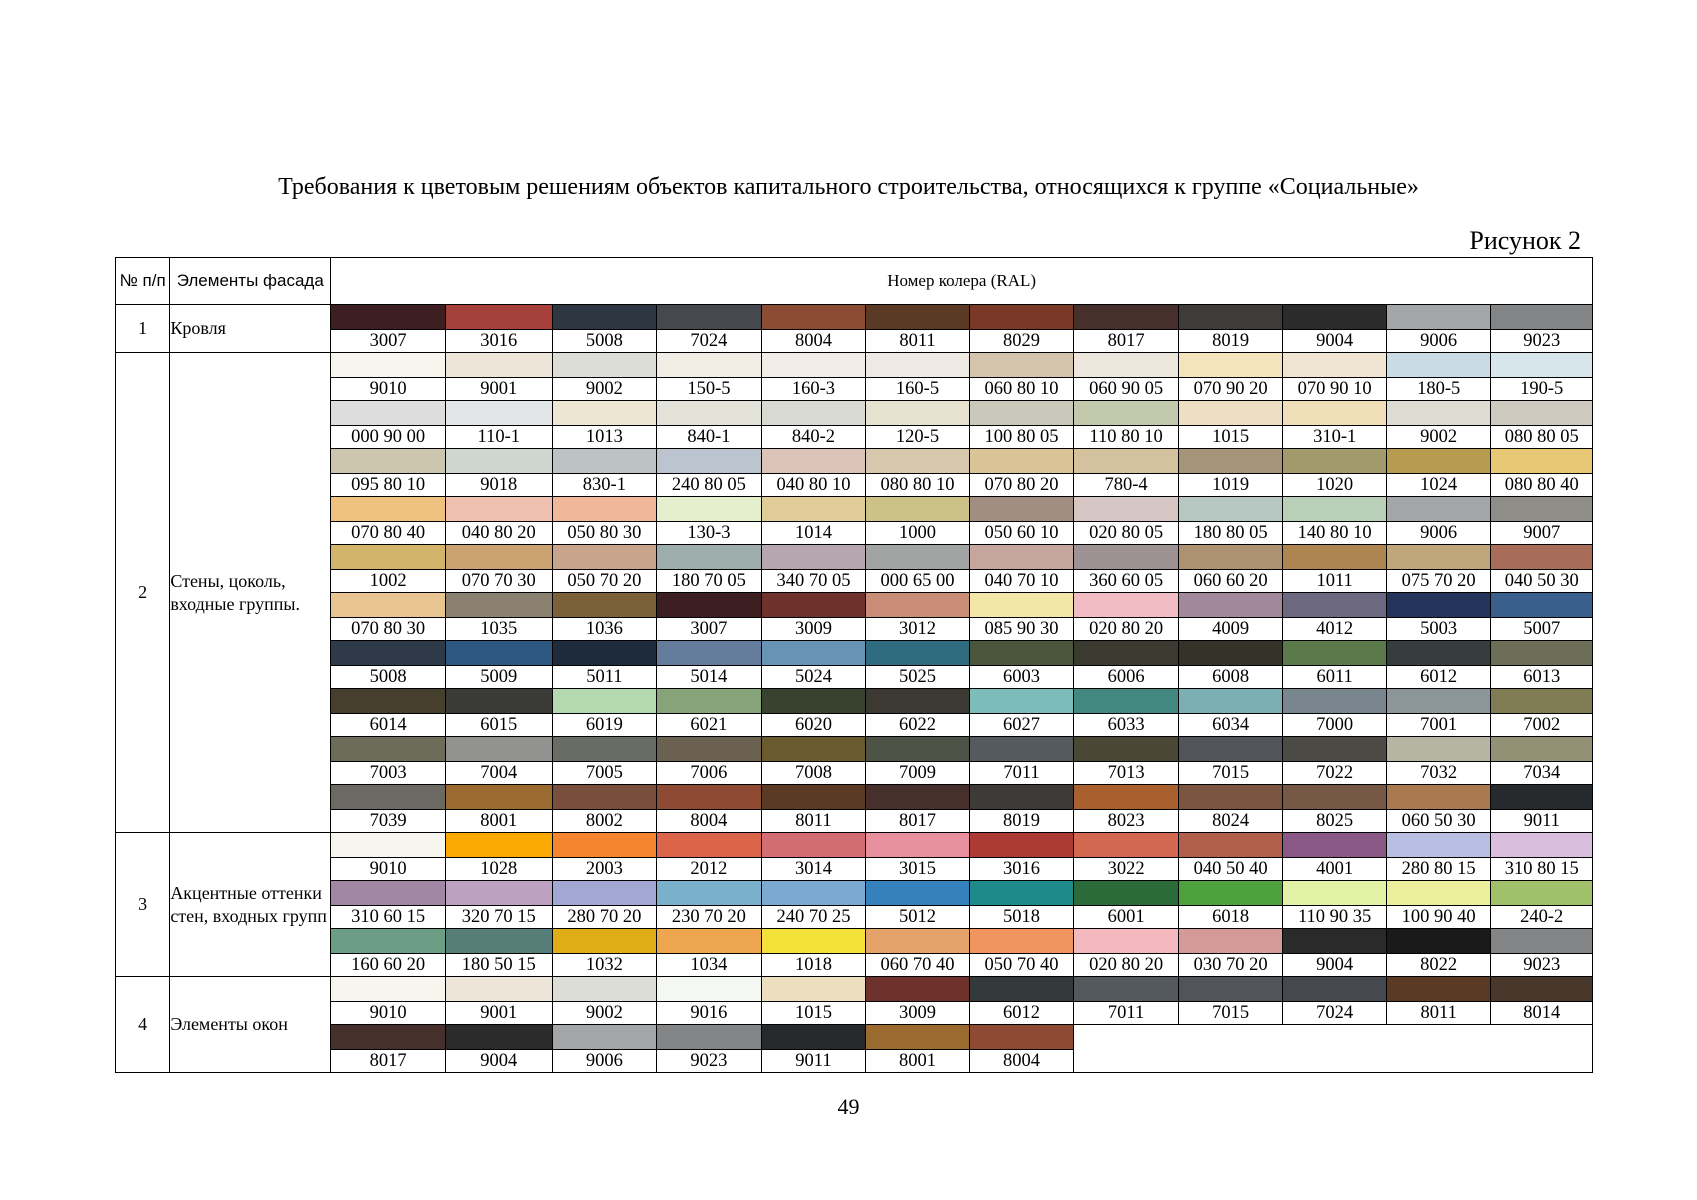  What do you see at coordinates (813, 821) in the screenshot?
I see `ral-code: 8011` at bounding box center [813, 821].